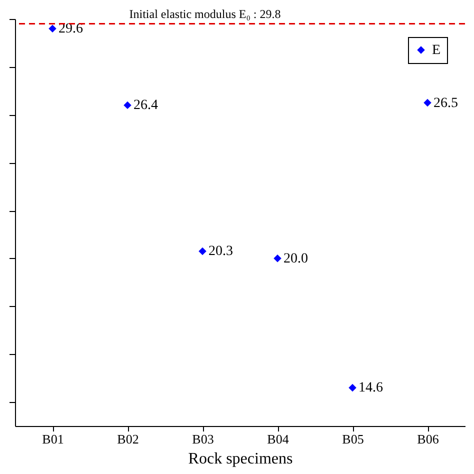 This screenshot has height=474, width=474. What do you see at coordinates (53, 439) in the screenshot?
I see `x-tick-label: B01` at bounding box center [53, 439].